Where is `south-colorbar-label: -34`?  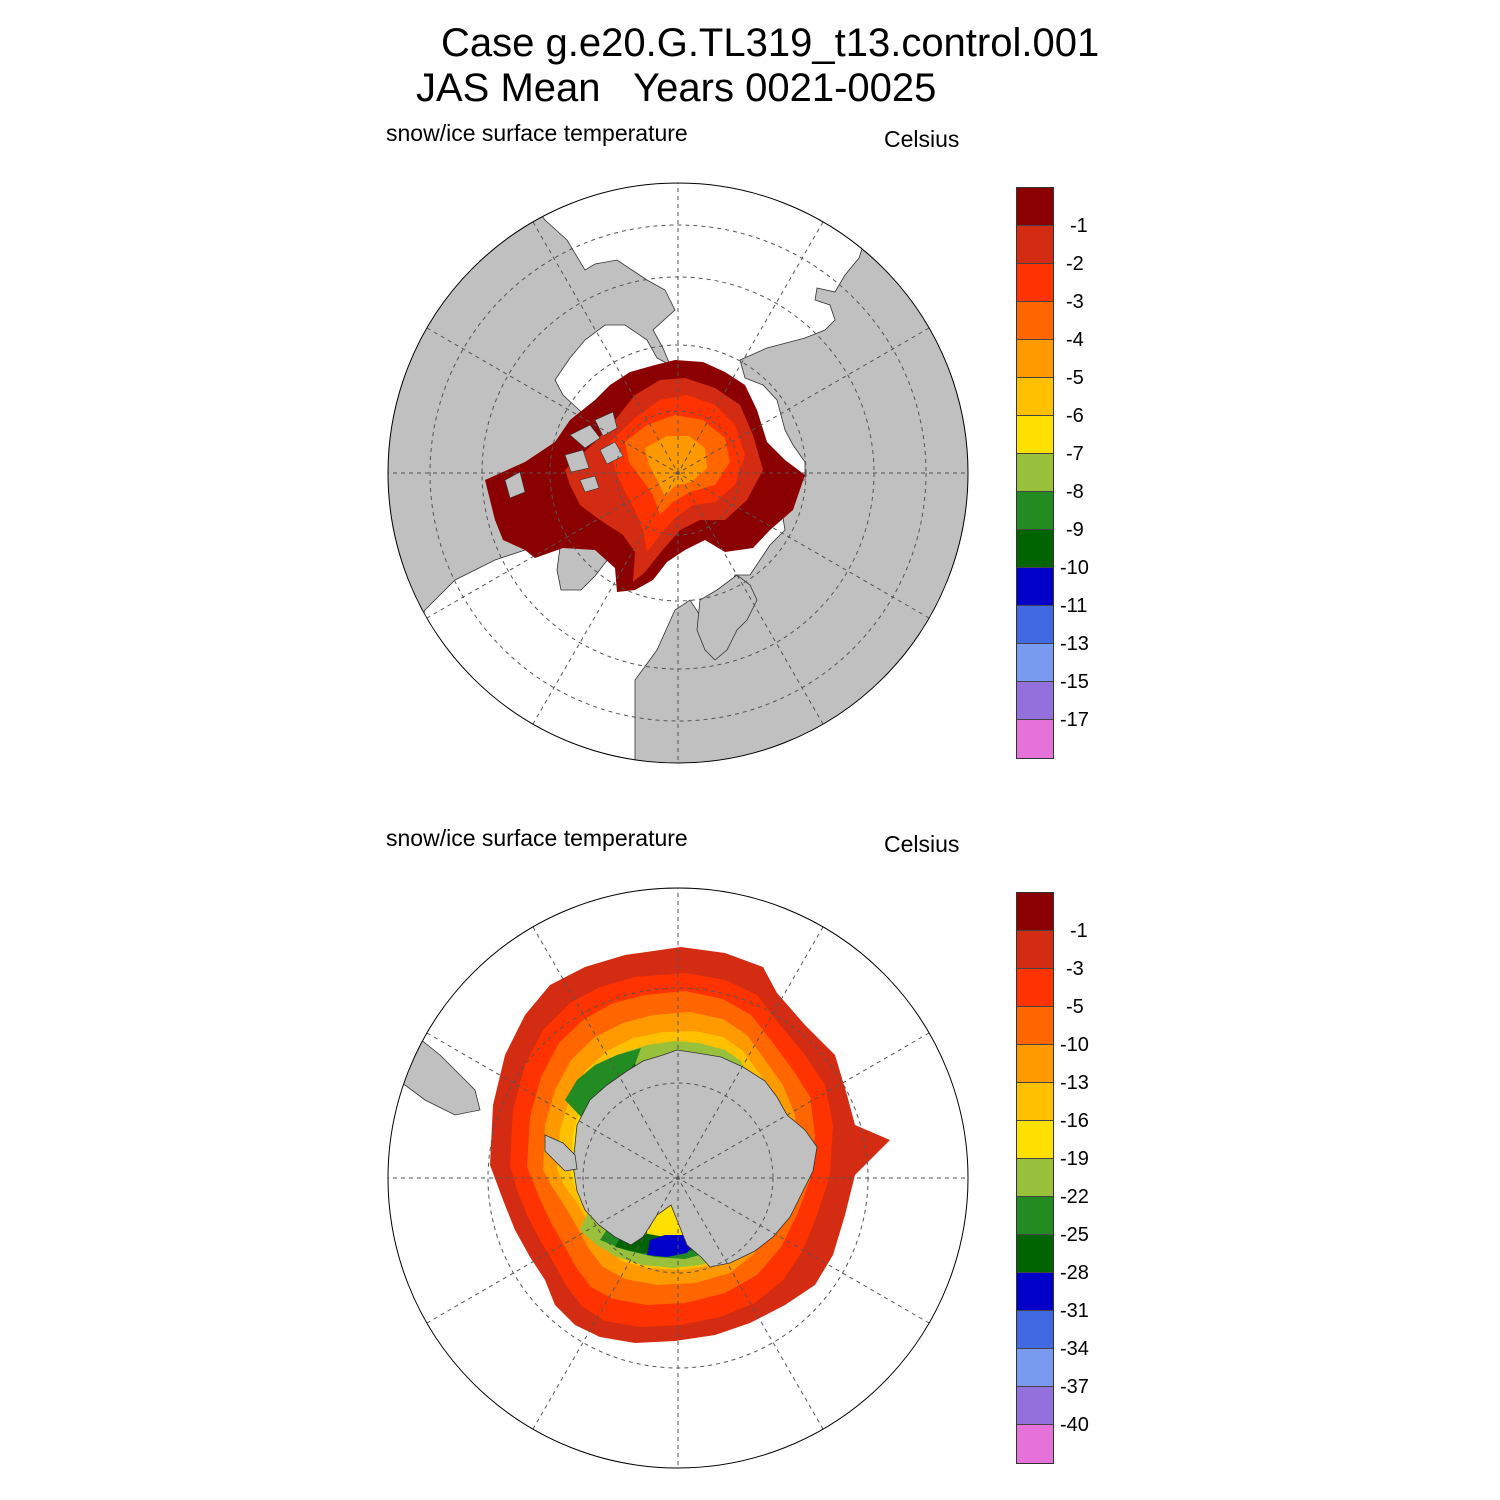
south-colorbar-label: -34 is located at coordinates (1074, 1349).